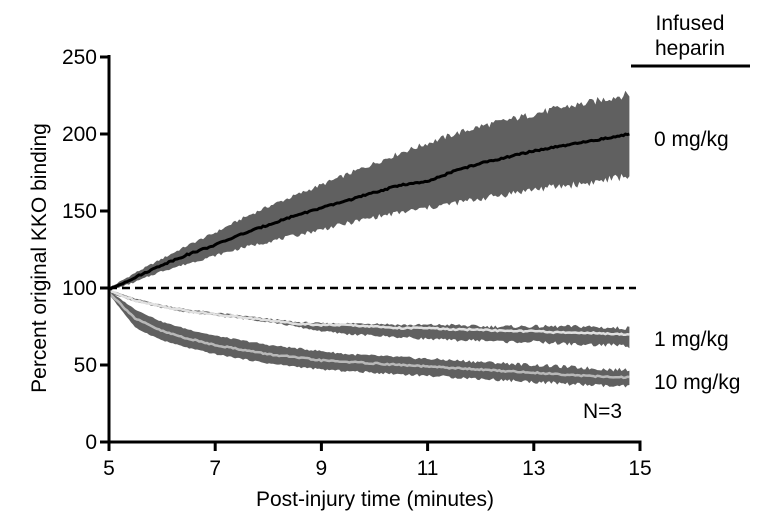  What do you see at coordinates (697, 382) in the screenshot?
I see `series-label-10-mg-kg: 10 mg/kg` at bounding box center [697, 382].